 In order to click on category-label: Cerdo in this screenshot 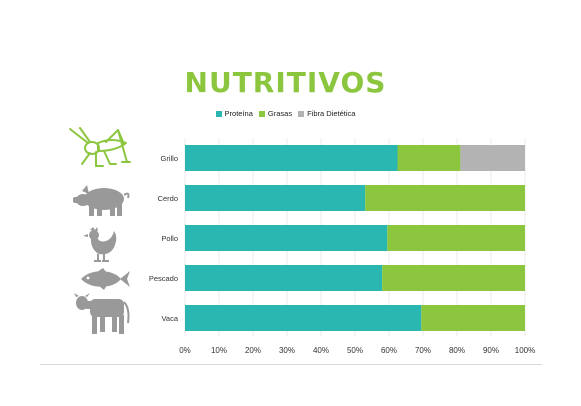, I will do `click(168, 198)`.